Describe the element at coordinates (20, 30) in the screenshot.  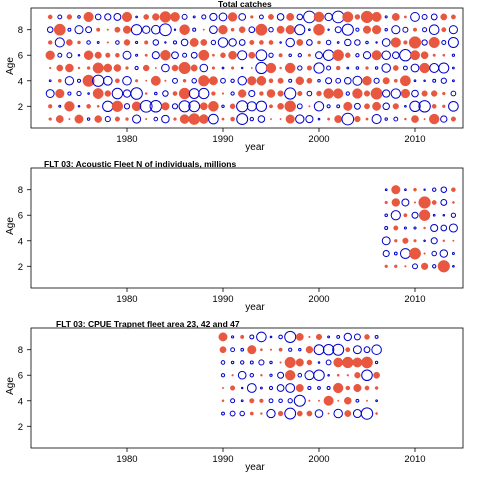
I see `y-tick-label: 8` at that location.